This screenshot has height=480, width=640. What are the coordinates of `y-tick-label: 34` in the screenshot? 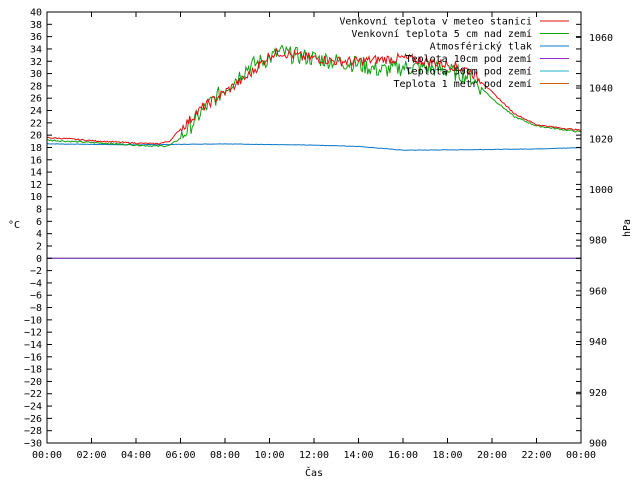 It's located at (36, 49).